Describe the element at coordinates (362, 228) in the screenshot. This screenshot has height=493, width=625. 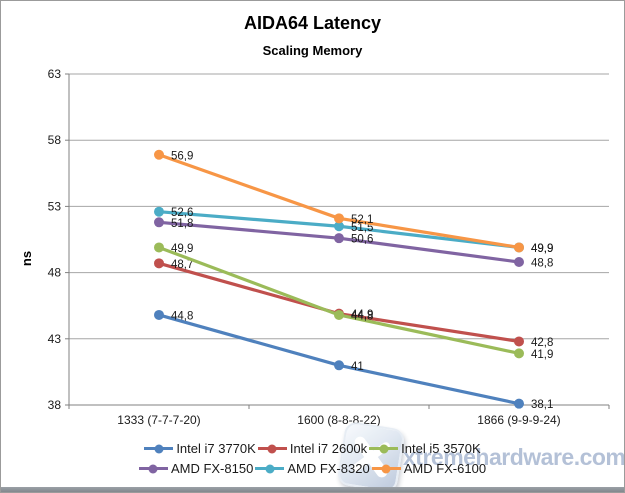
I see `data-label: 51,5` at that location.